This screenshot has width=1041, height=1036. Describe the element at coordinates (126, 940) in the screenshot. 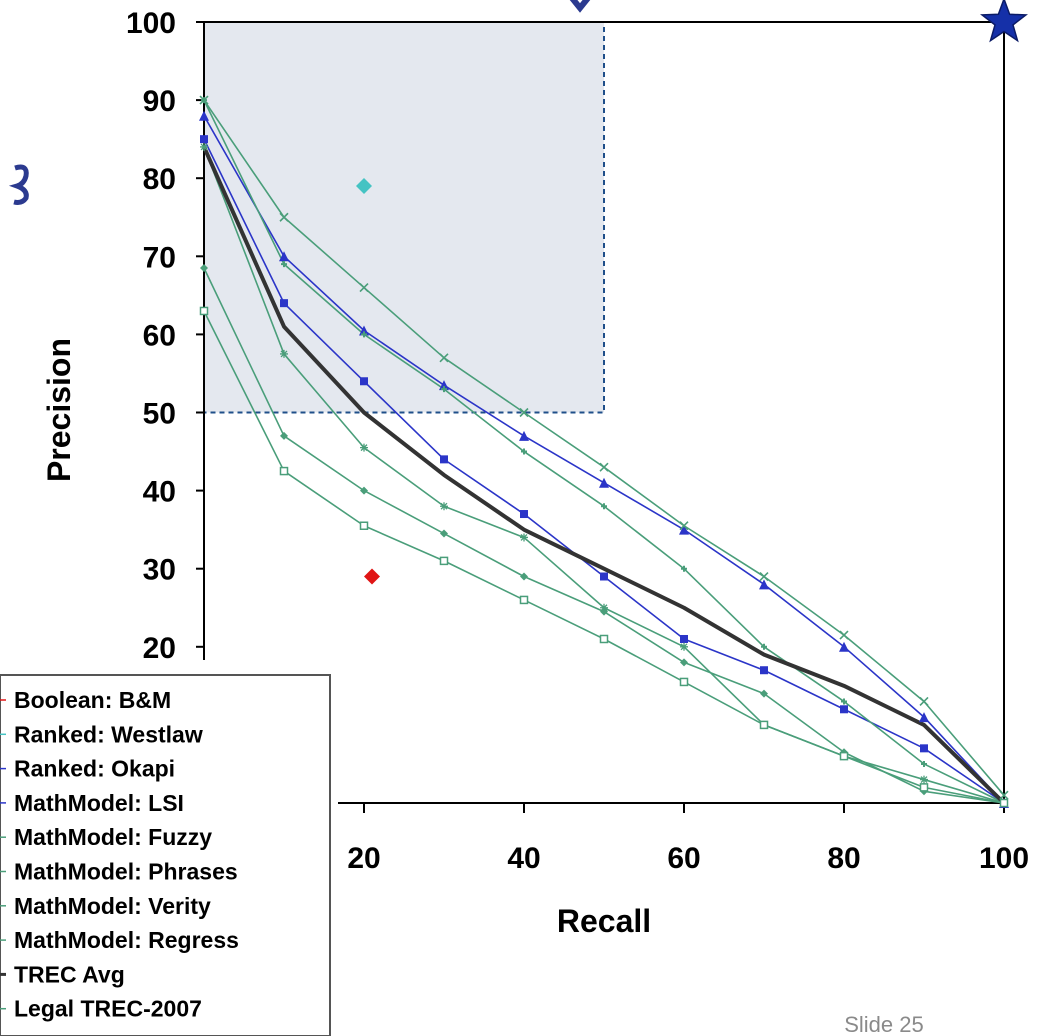

I see `legend-label: MathModel: Regress` at that location.